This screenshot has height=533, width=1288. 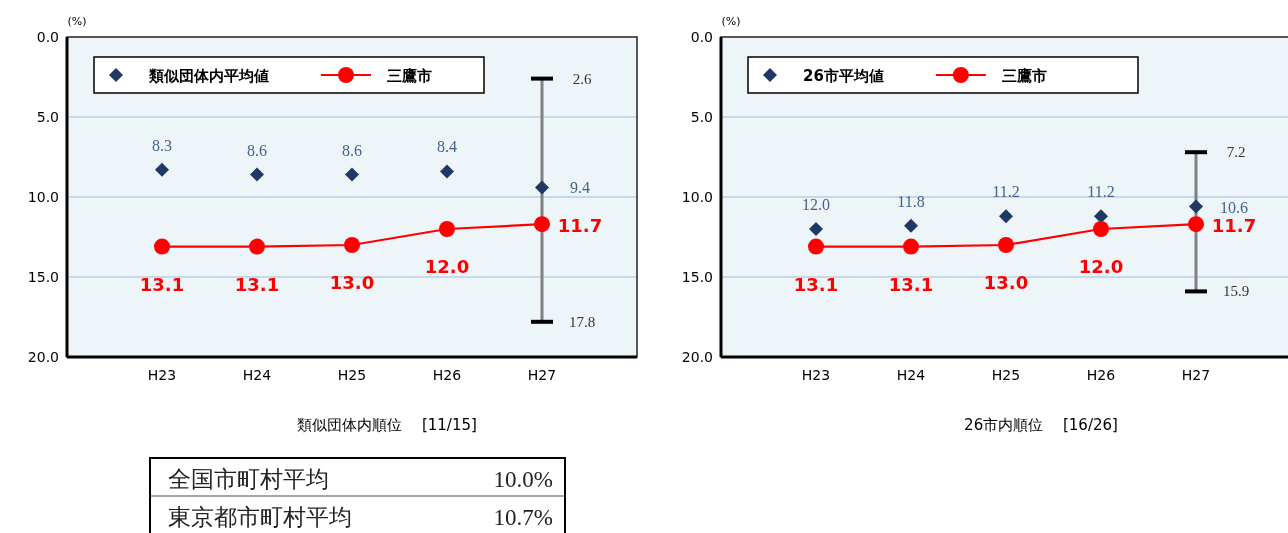 I want to click on legend-label: 類似団体内平均値, so click(x=208, y=76).